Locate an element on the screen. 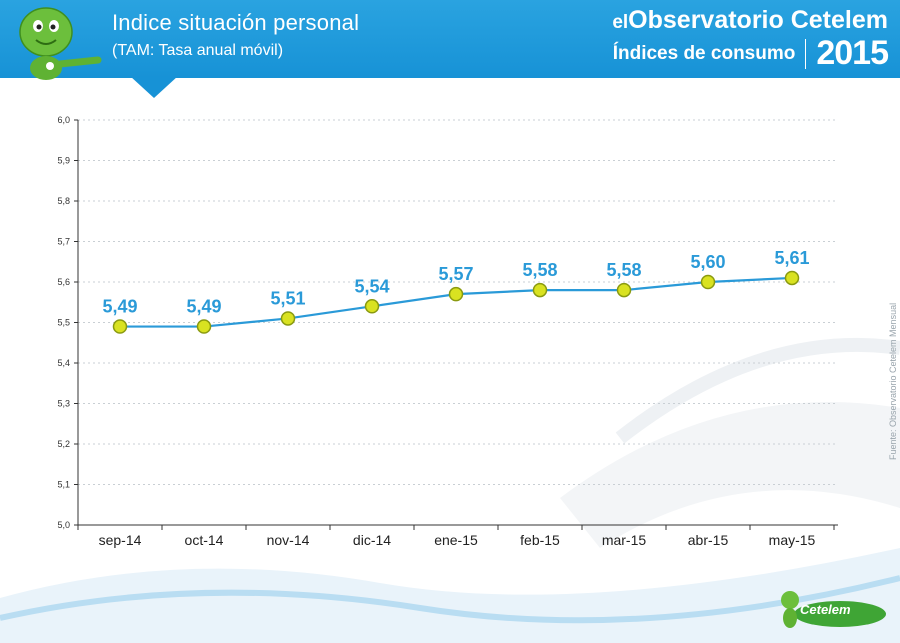 This screenshot has height=643, width=900. x-tick-label: may-15 is located at coordinates (792, 540).